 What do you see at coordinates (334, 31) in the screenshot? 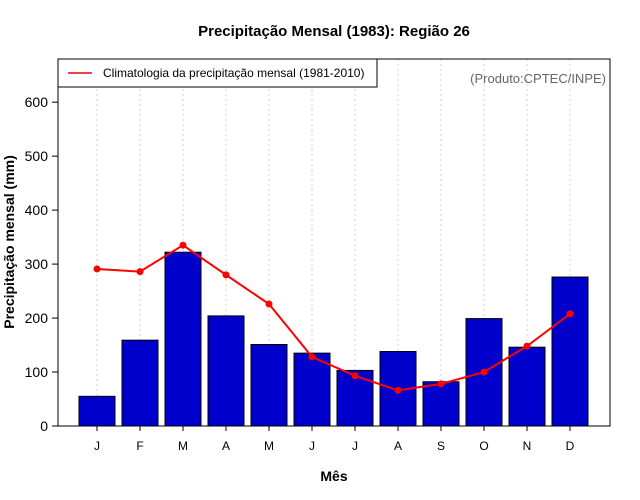
I see `chart-title: Precipitação Mensal (1983): Região 26` at bounding box center [334, 31].